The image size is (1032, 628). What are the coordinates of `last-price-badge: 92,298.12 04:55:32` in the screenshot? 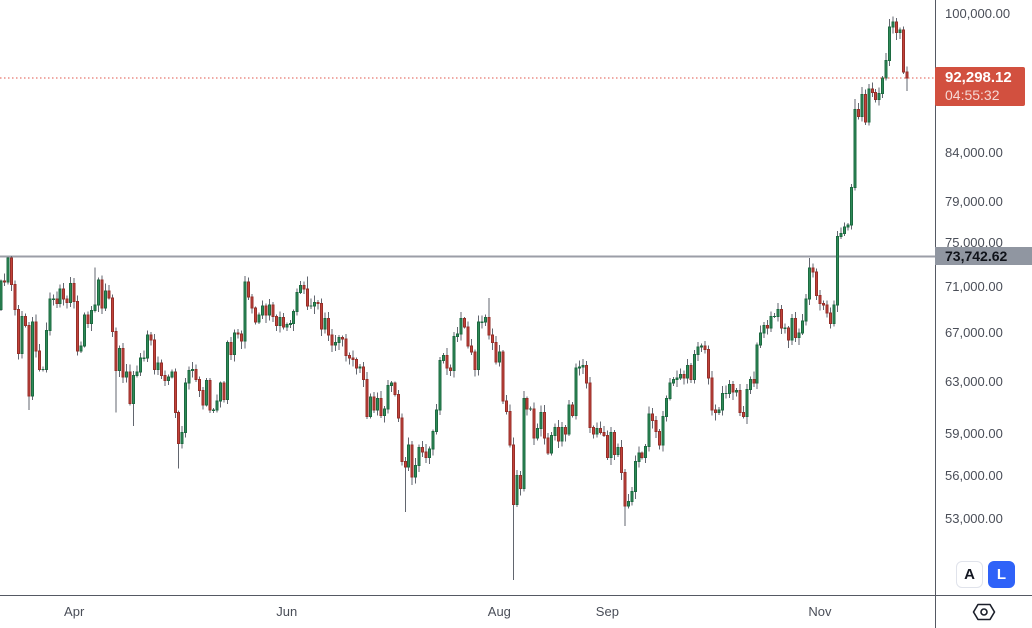 It's located at (980, 86).